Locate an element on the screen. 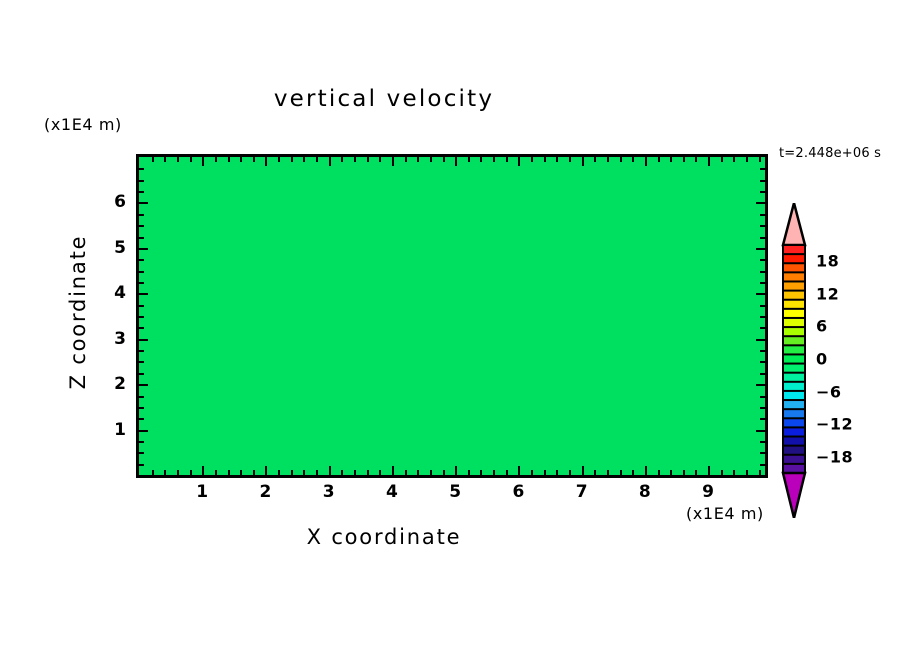  time-stamp-annotation: t=2.448e+06 s is located at coordinates (830, 153).